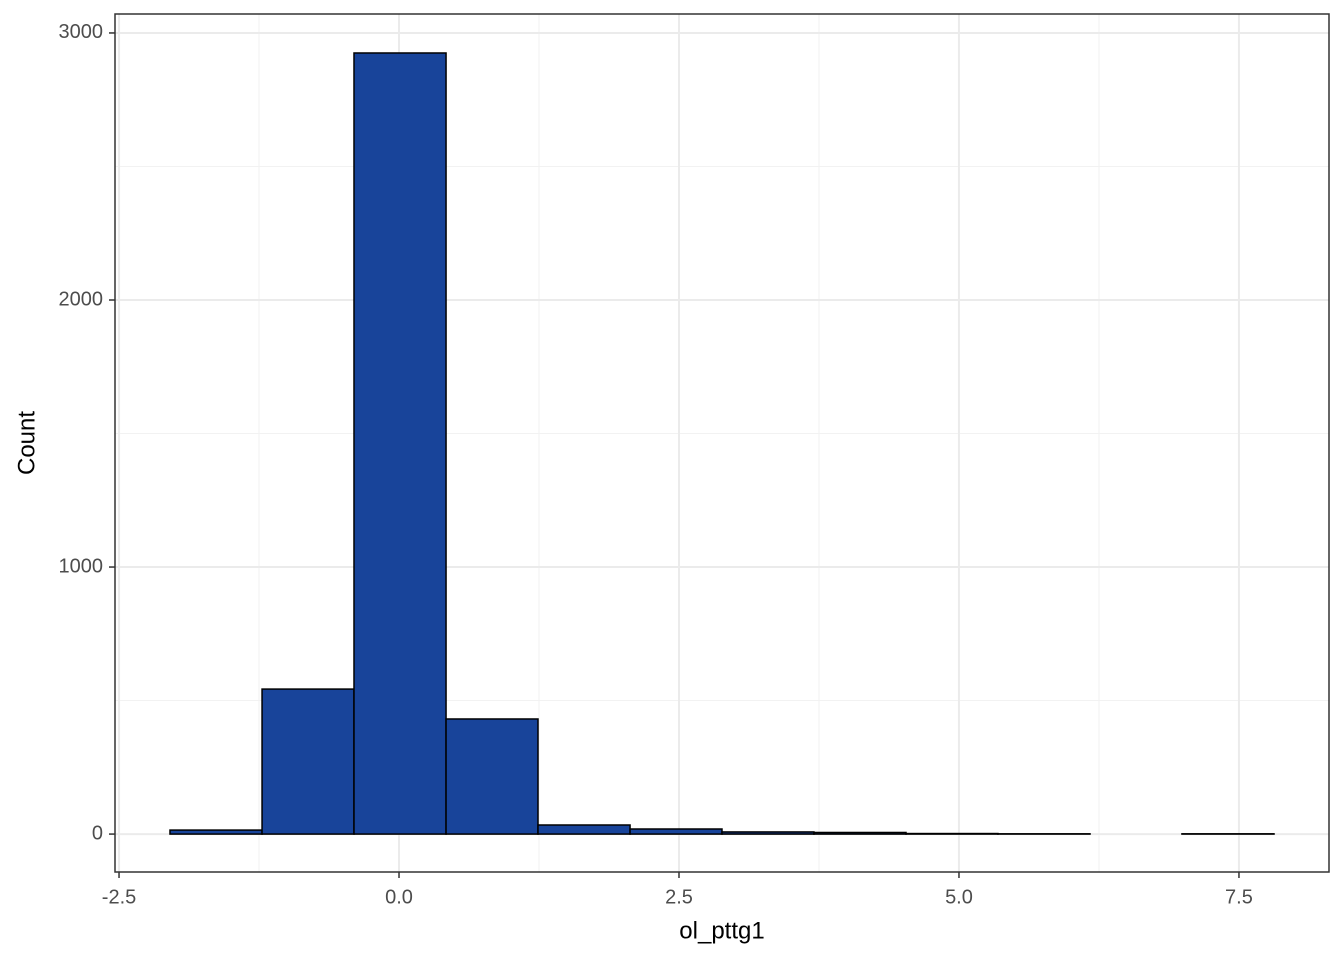  What do you see at coordinates (26, 443) in the screenshot?
I see `y-axis-title: Count` at bounding box center [26, 443].